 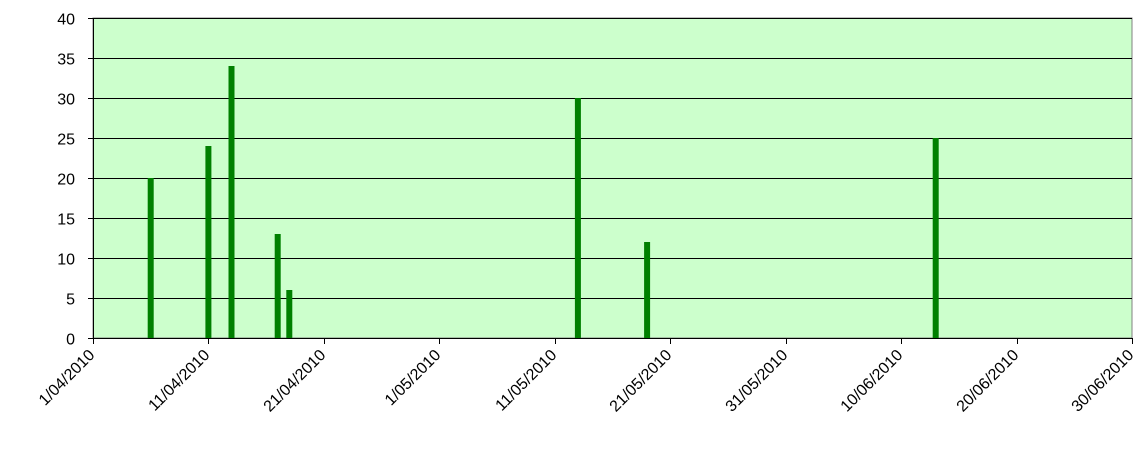 I want to click on y-tick-label: 40, so click(x=66, y=20).